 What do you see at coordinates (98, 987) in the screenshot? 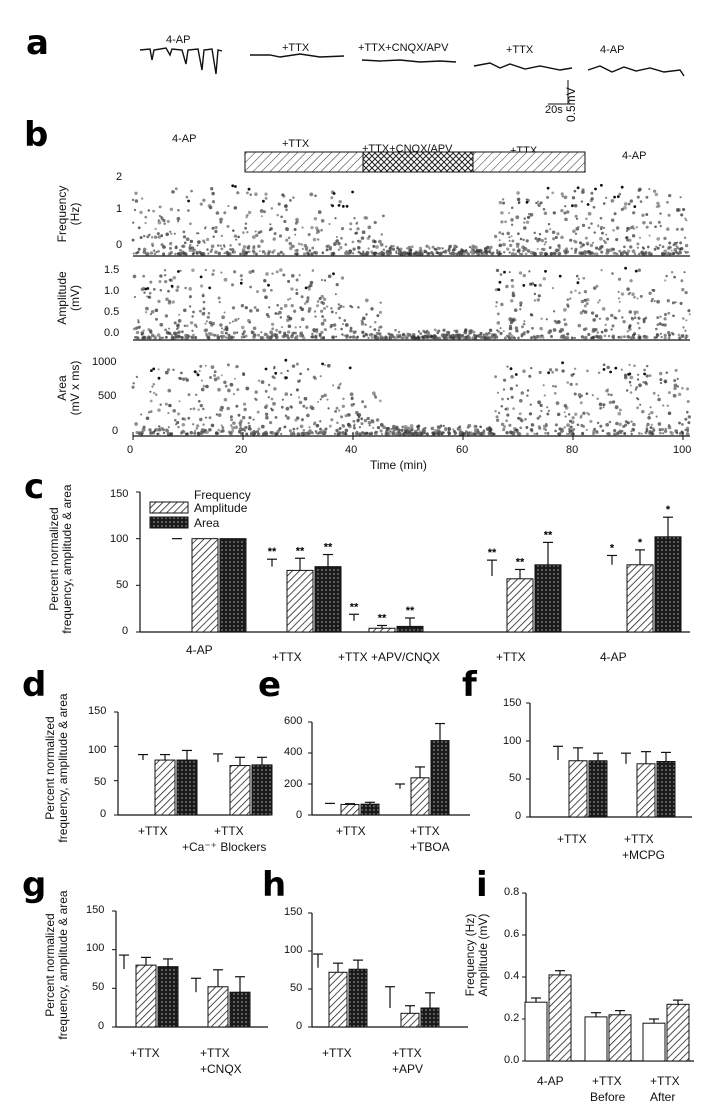
I see `g-ytick-50: 50` at bounding box center [98, 987].